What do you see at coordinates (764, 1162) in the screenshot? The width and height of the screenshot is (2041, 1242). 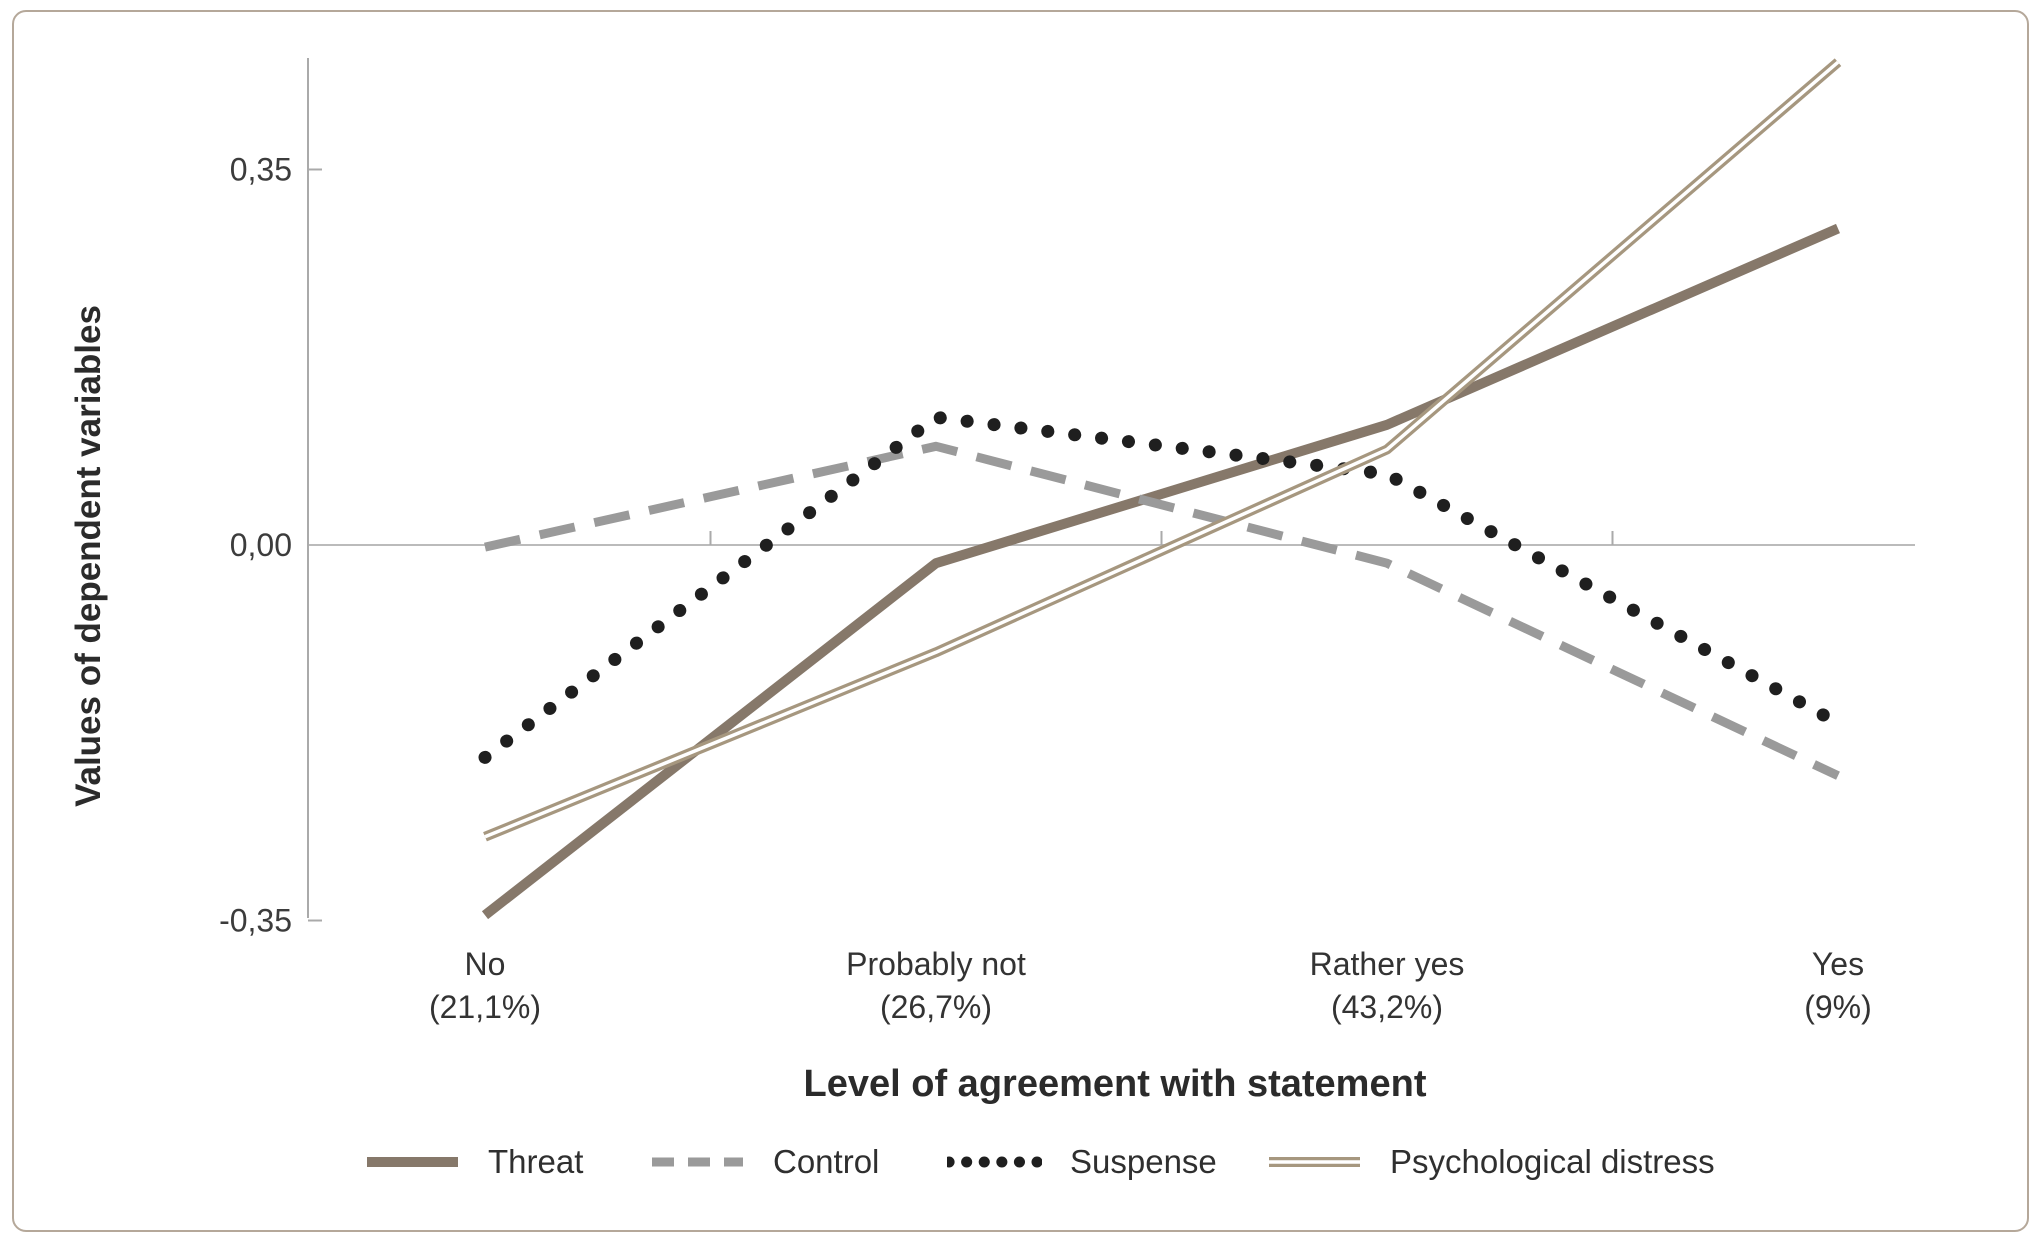 I see `legend-item-control: Control` at bounding box center [764, 1162].